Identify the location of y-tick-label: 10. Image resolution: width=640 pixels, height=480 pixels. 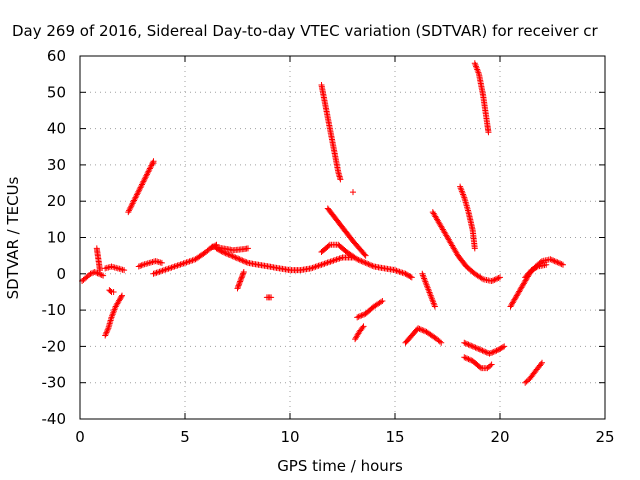
(56, 238).